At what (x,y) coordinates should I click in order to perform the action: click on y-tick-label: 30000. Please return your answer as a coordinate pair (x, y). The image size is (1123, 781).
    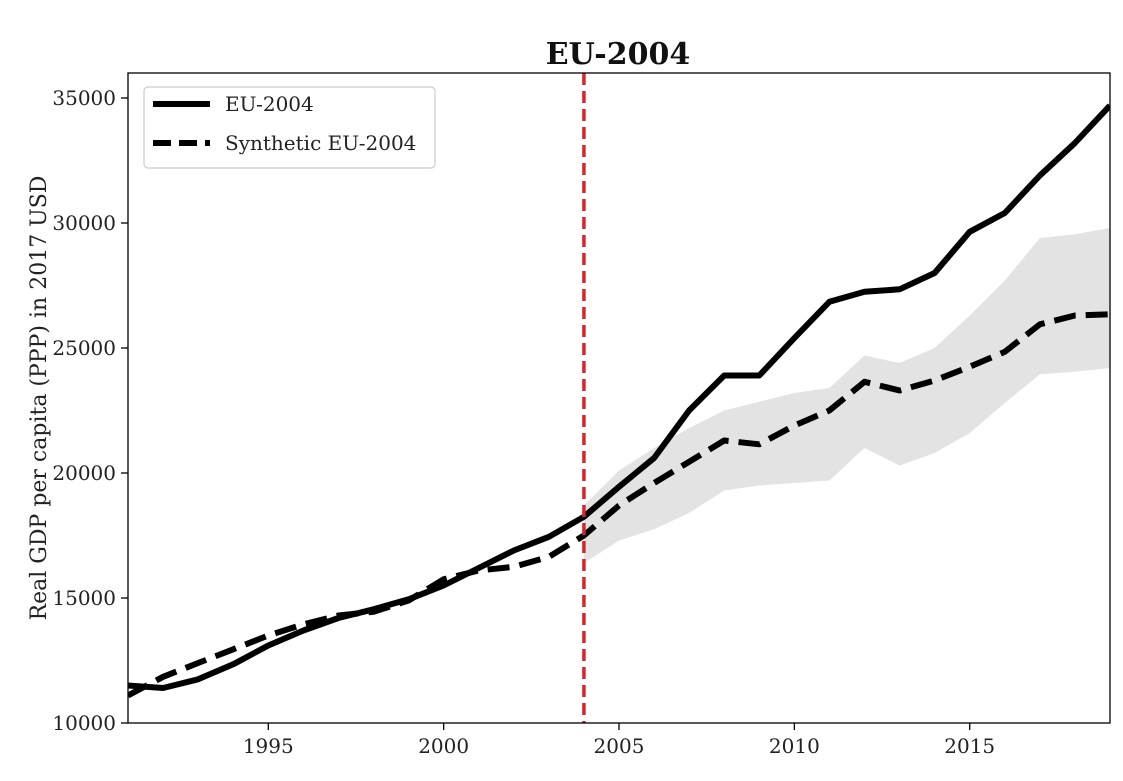
    Looking at the image, I should click on (84, 223).